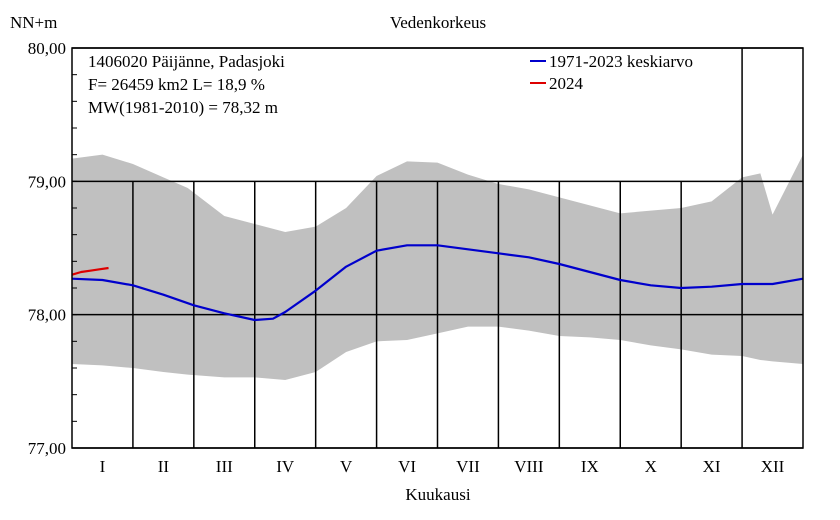 Image resolution: width=840 pixels, height=520 pixels. What do you see at coordinates (47, 248) in the screenshot?
I see `y-axis-ticks: 77,00 78,00 79,00 80,00` at bounding box center [47, 248].